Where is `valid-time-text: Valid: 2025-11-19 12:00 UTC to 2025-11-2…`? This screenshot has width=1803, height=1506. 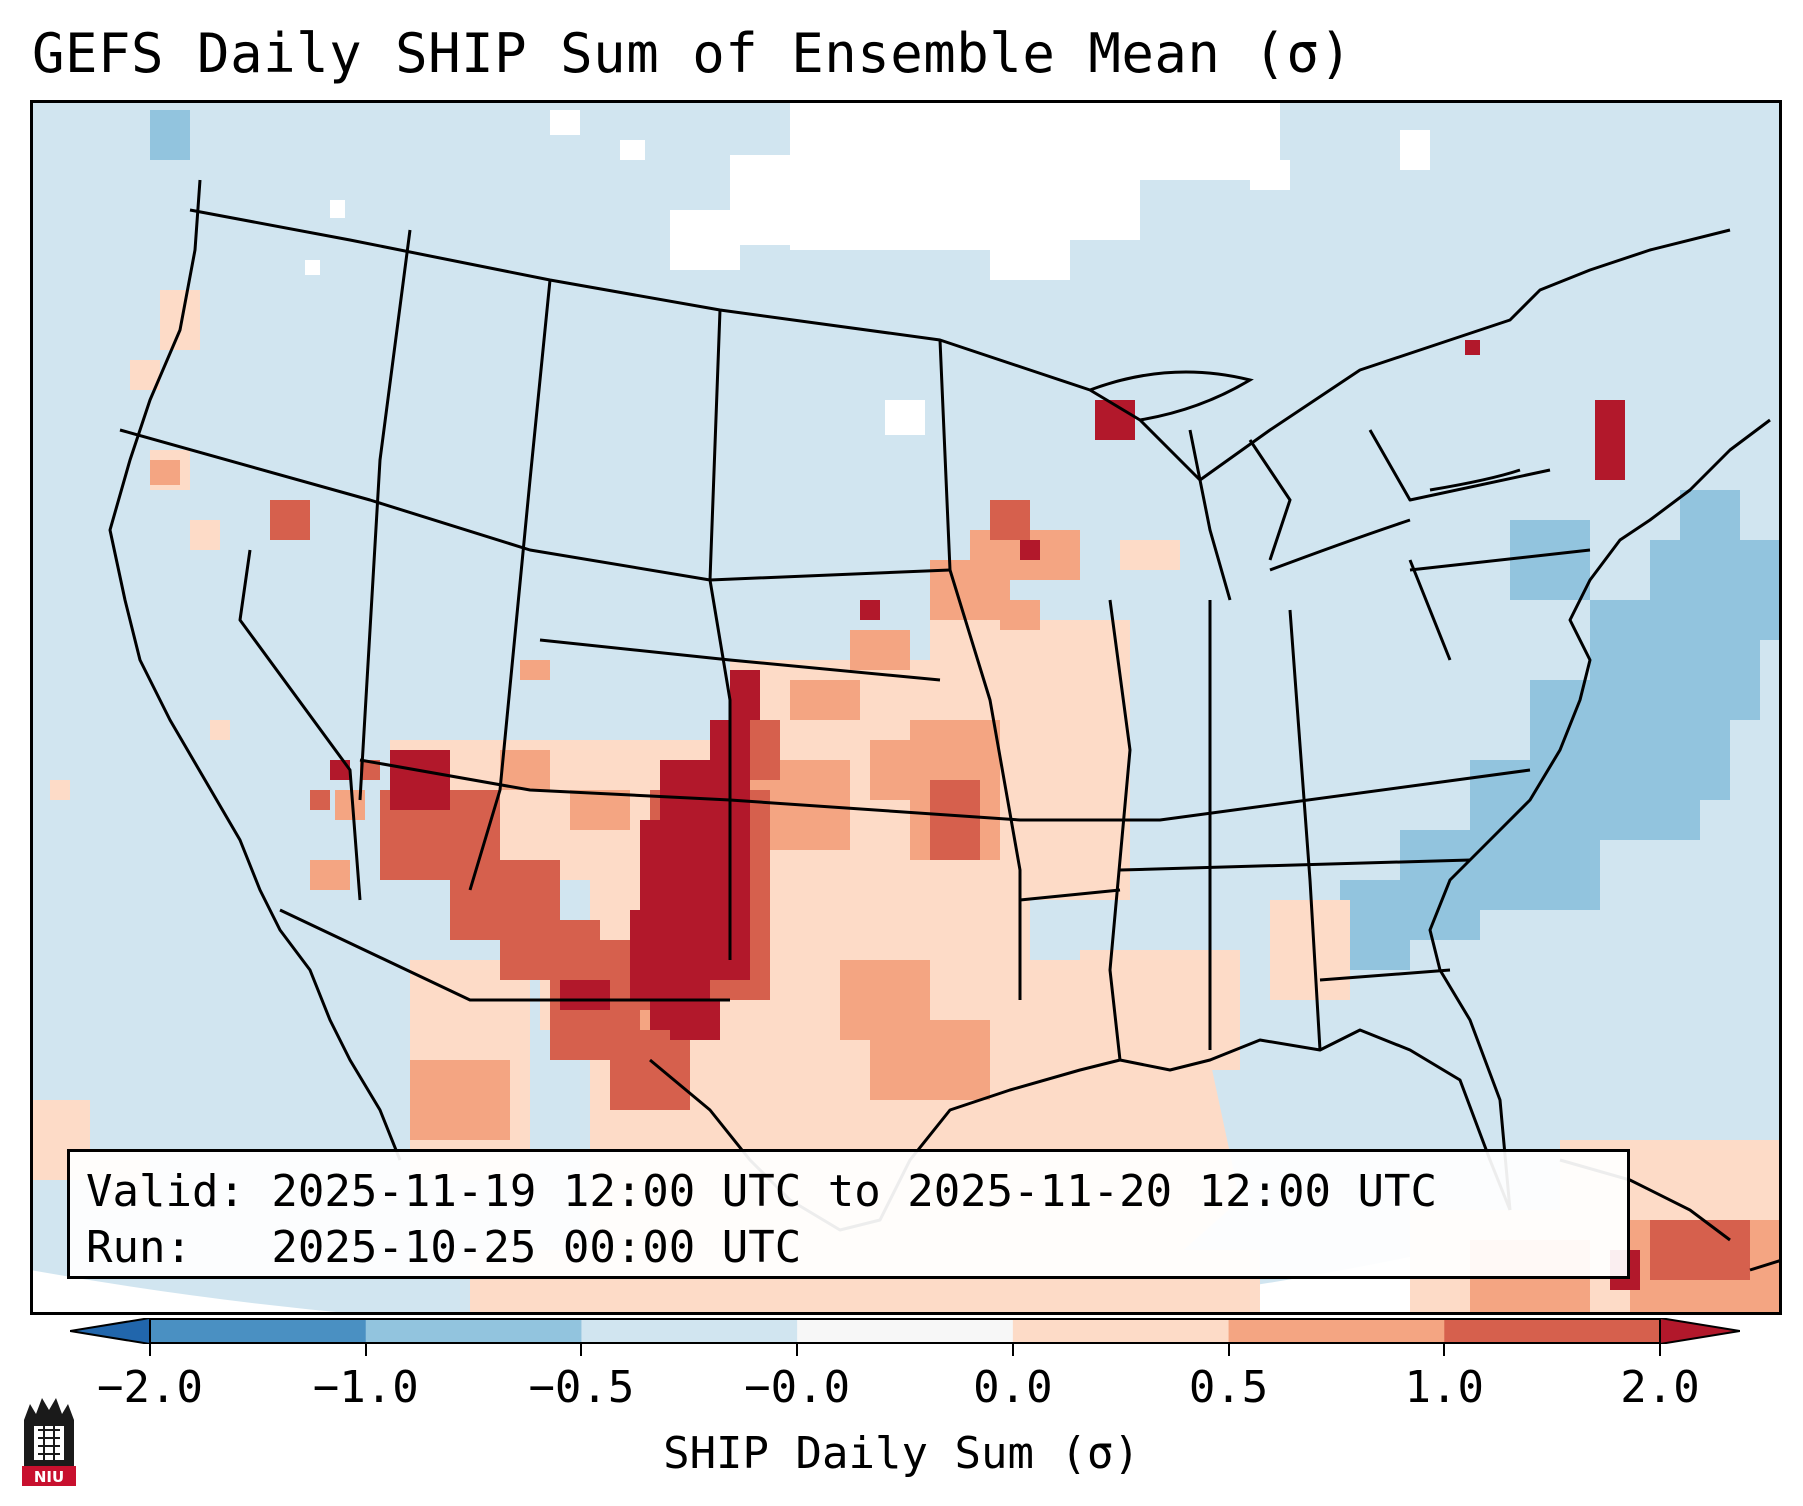 valid-time-text: Valid: 2025-11-19 12:00 UTC to 2025-11-2… is located at coordinates (762, 1191).